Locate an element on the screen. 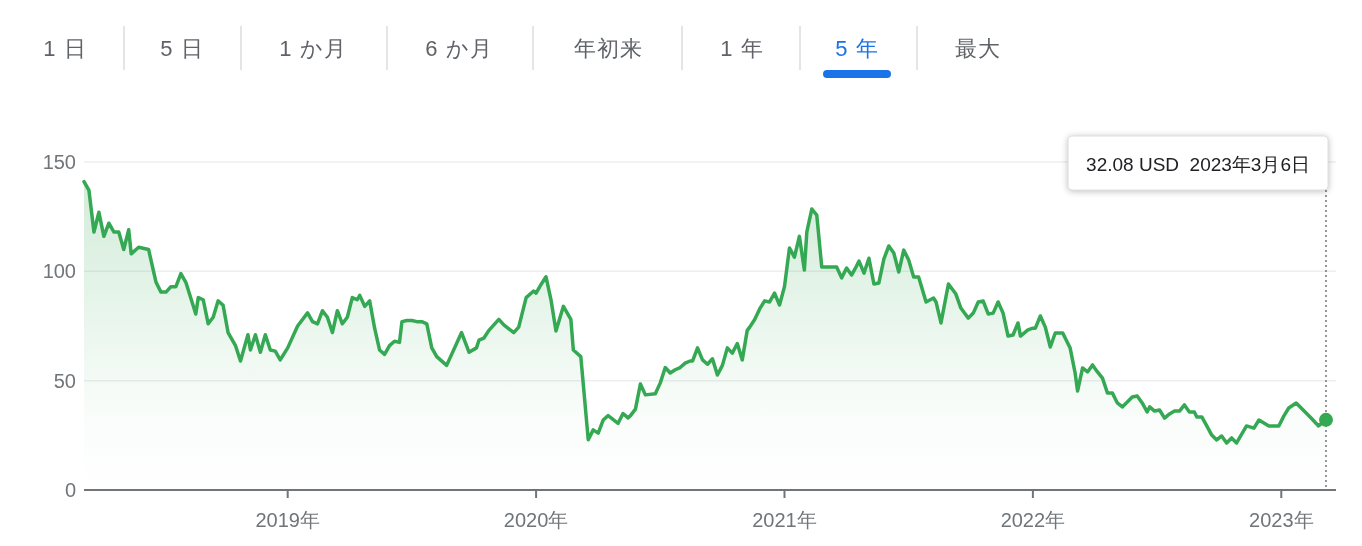 This screenshot has height=546, width=1362. text: 年初来 is located at coordinates (608, 48).